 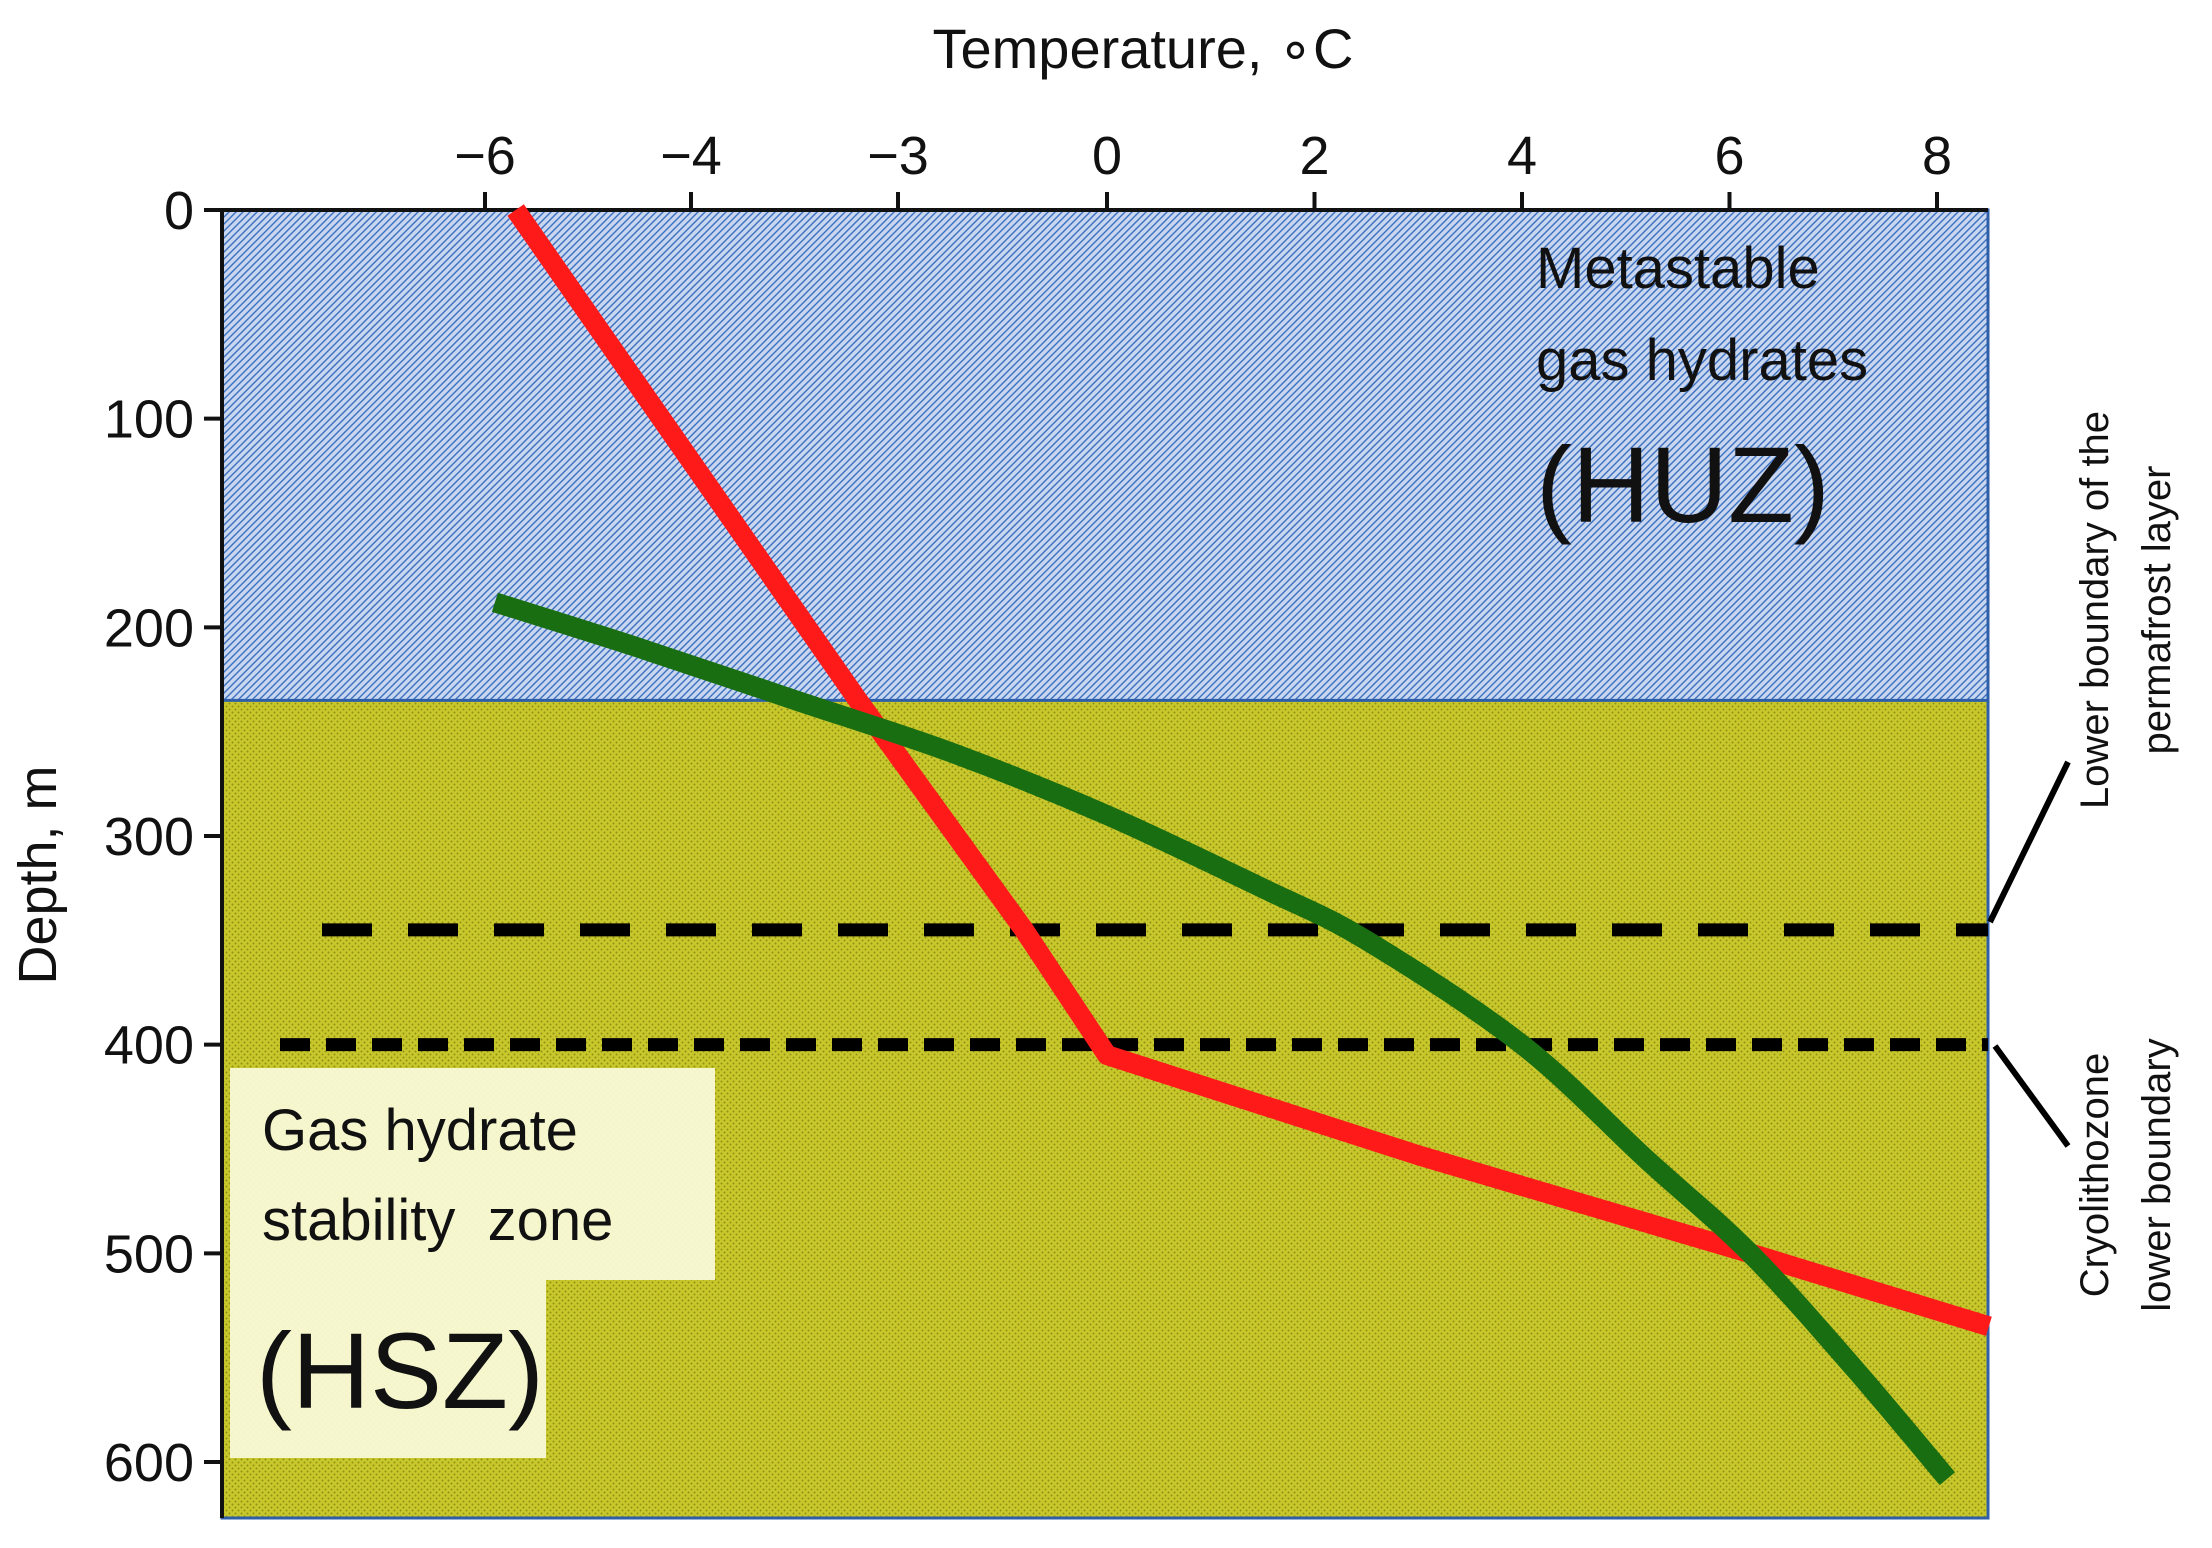 I want to click on y-tick-label: 400, so click(x=149, y=1046).